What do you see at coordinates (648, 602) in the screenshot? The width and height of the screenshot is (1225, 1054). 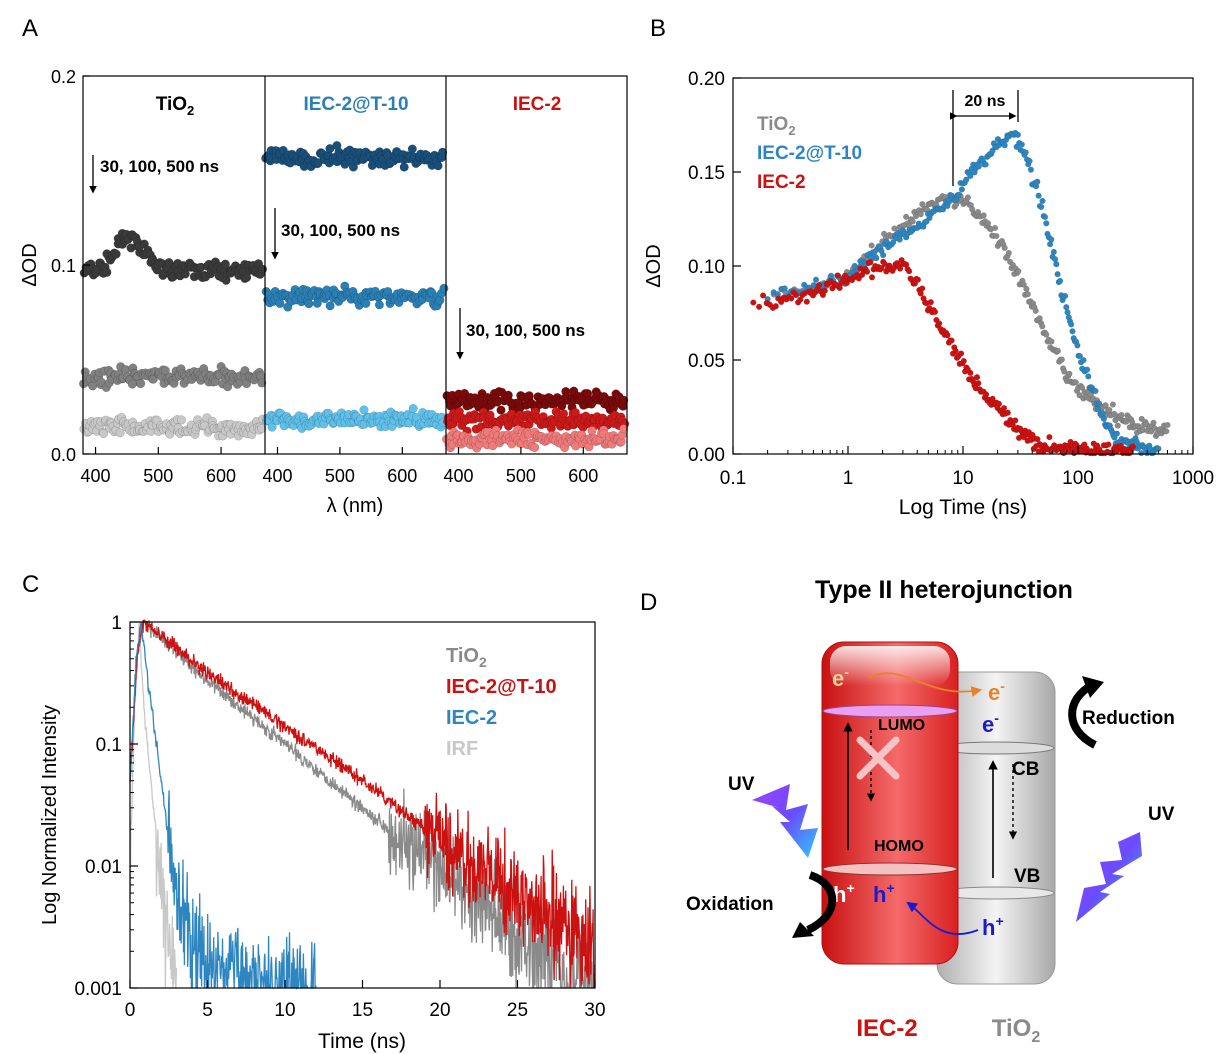 I see `panel-letter-d: D` at bounding box center [648, 602].